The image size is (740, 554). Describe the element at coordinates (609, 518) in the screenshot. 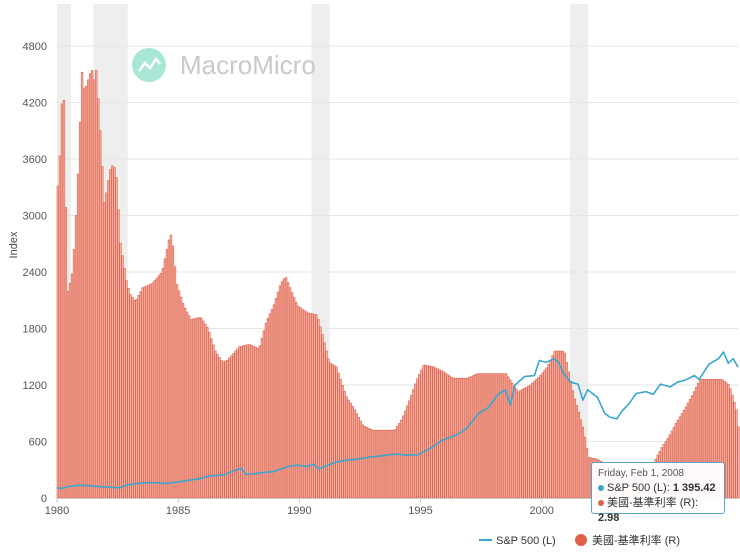

I see `tooltip-rate-value: 2.98` at that location.